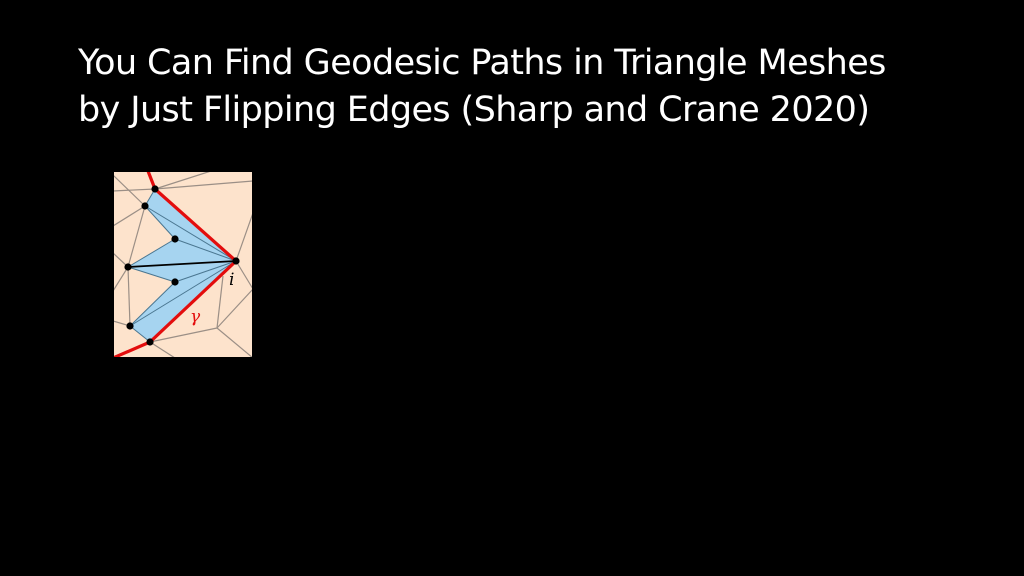  I want to click on mesh-vertices, so click(182, 265).